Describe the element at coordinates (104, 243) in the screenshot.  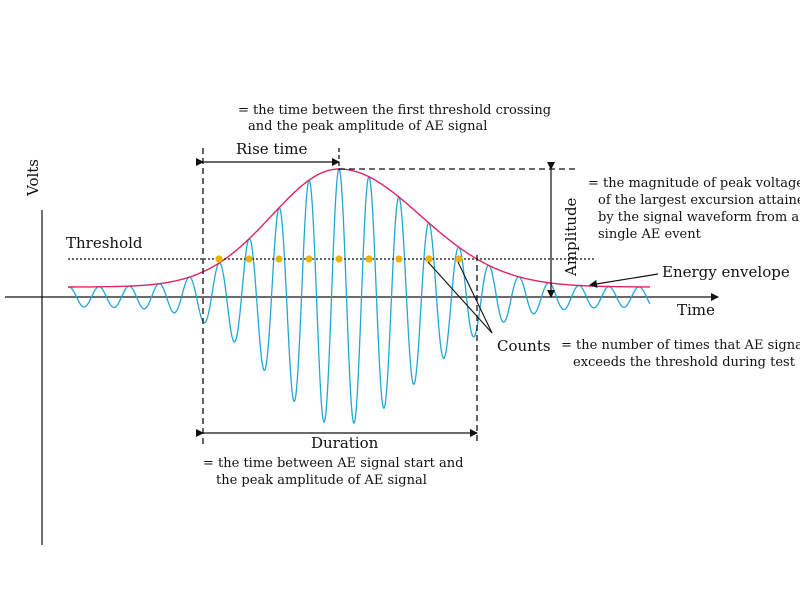
I see `threshold-label: Threshold` at that location.